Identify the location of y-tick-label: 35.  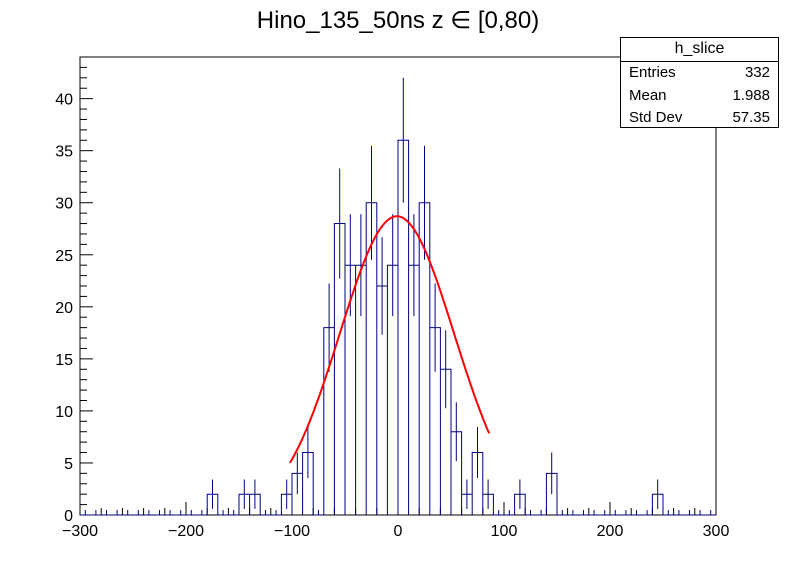
(64, 152).